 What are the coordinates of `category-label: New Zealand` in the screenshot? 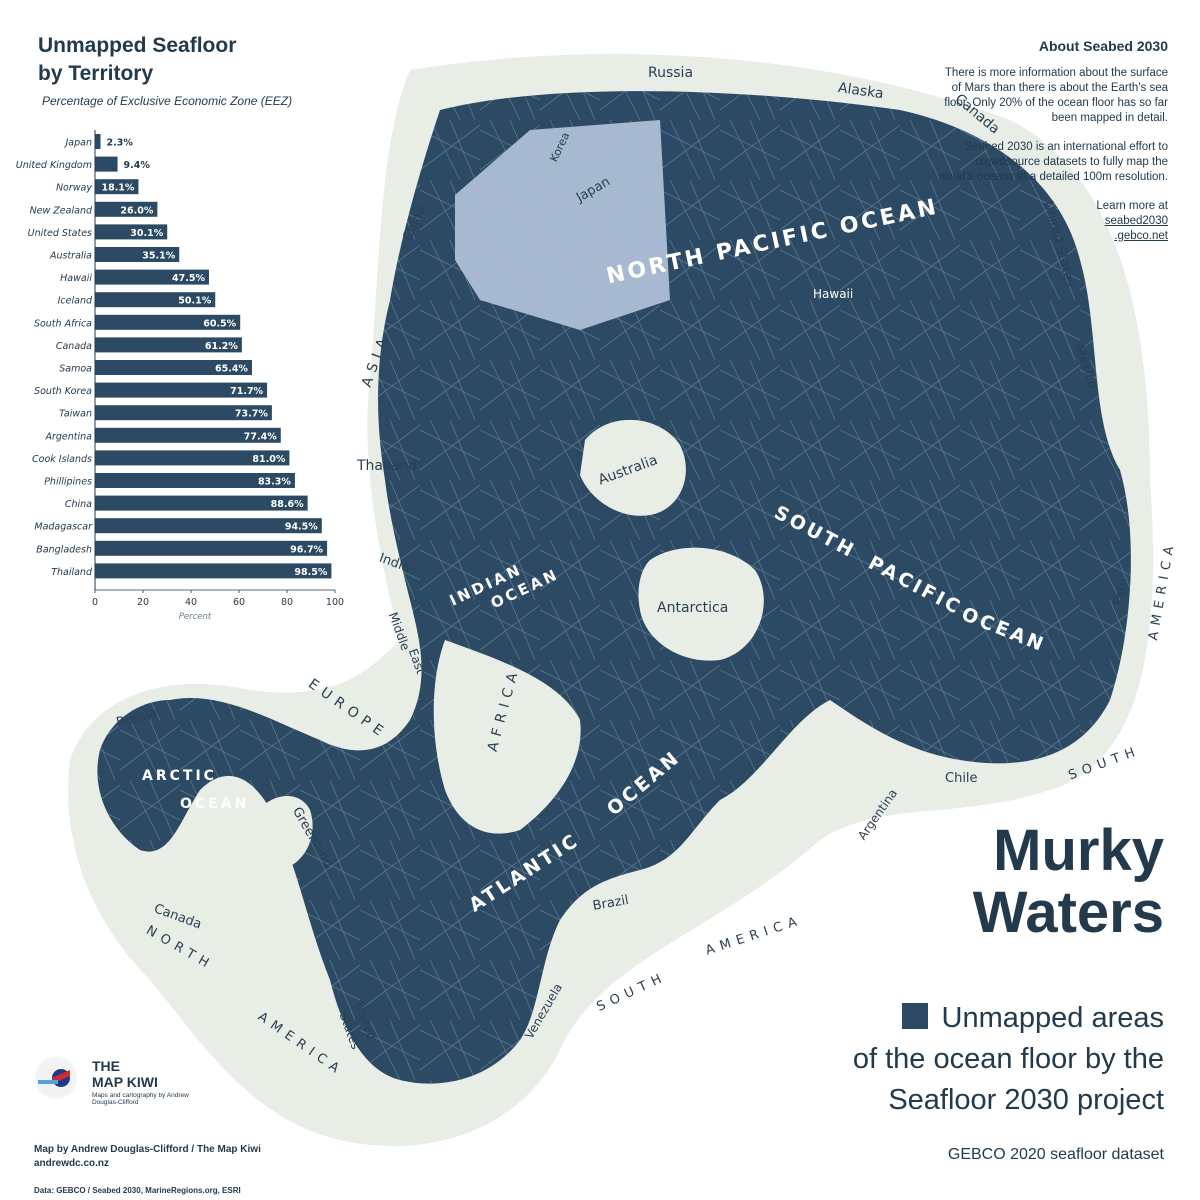 It's located at (61, 210).